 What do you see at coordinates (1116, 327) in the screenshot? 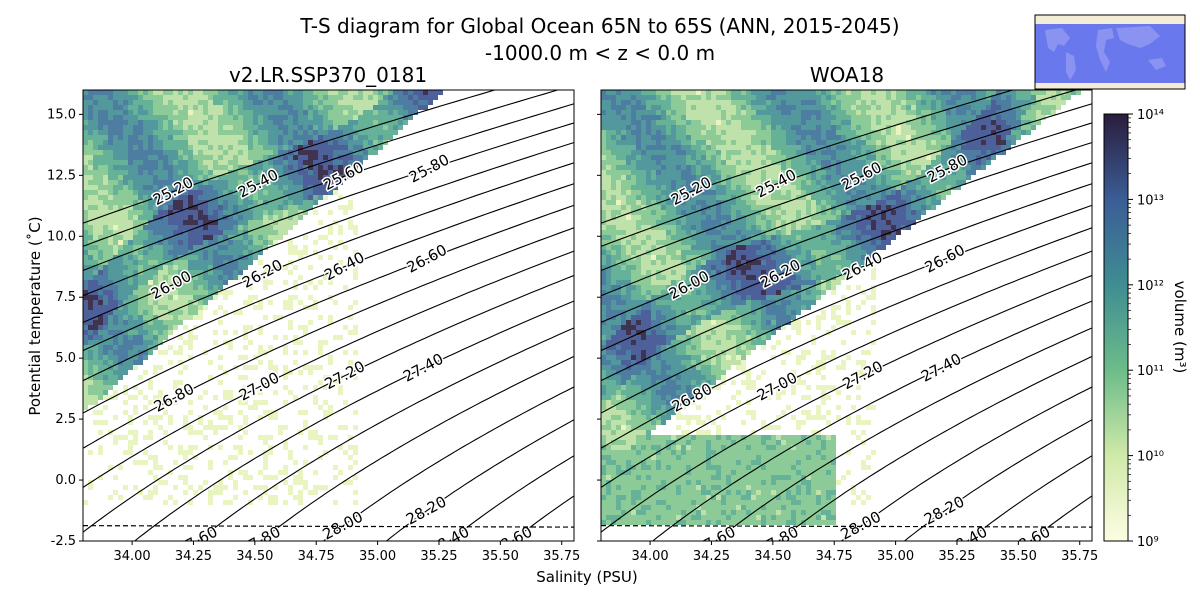
I see `colorbar-gradient` at bounding box center [1116, 327].